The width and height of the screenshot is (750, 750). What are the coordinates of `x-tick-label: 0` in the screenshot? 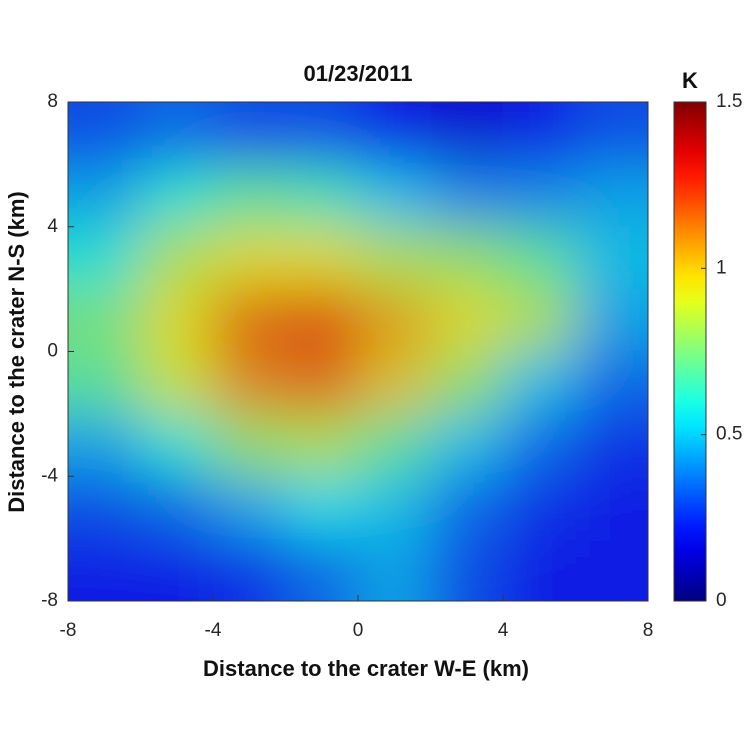 It's located at (358, 630).